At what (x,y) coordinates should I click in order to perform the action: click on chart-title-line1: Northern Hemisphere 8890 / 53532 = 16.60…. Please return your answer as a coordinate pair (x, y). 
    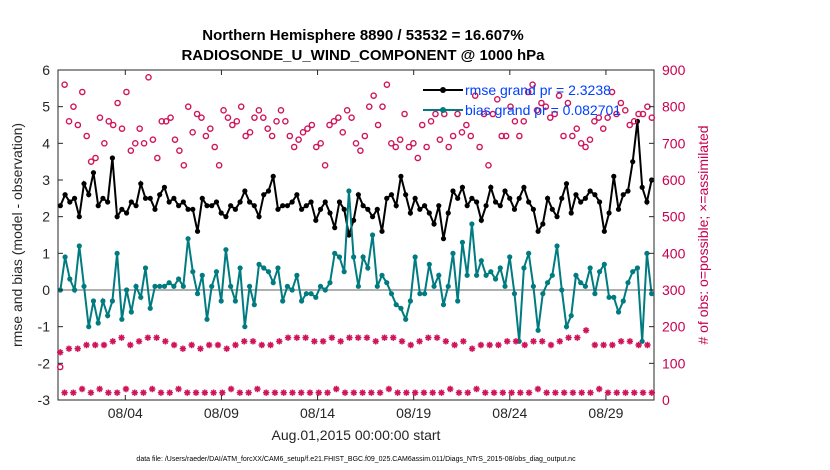
    Looking at the image, I should click on (362, 35).